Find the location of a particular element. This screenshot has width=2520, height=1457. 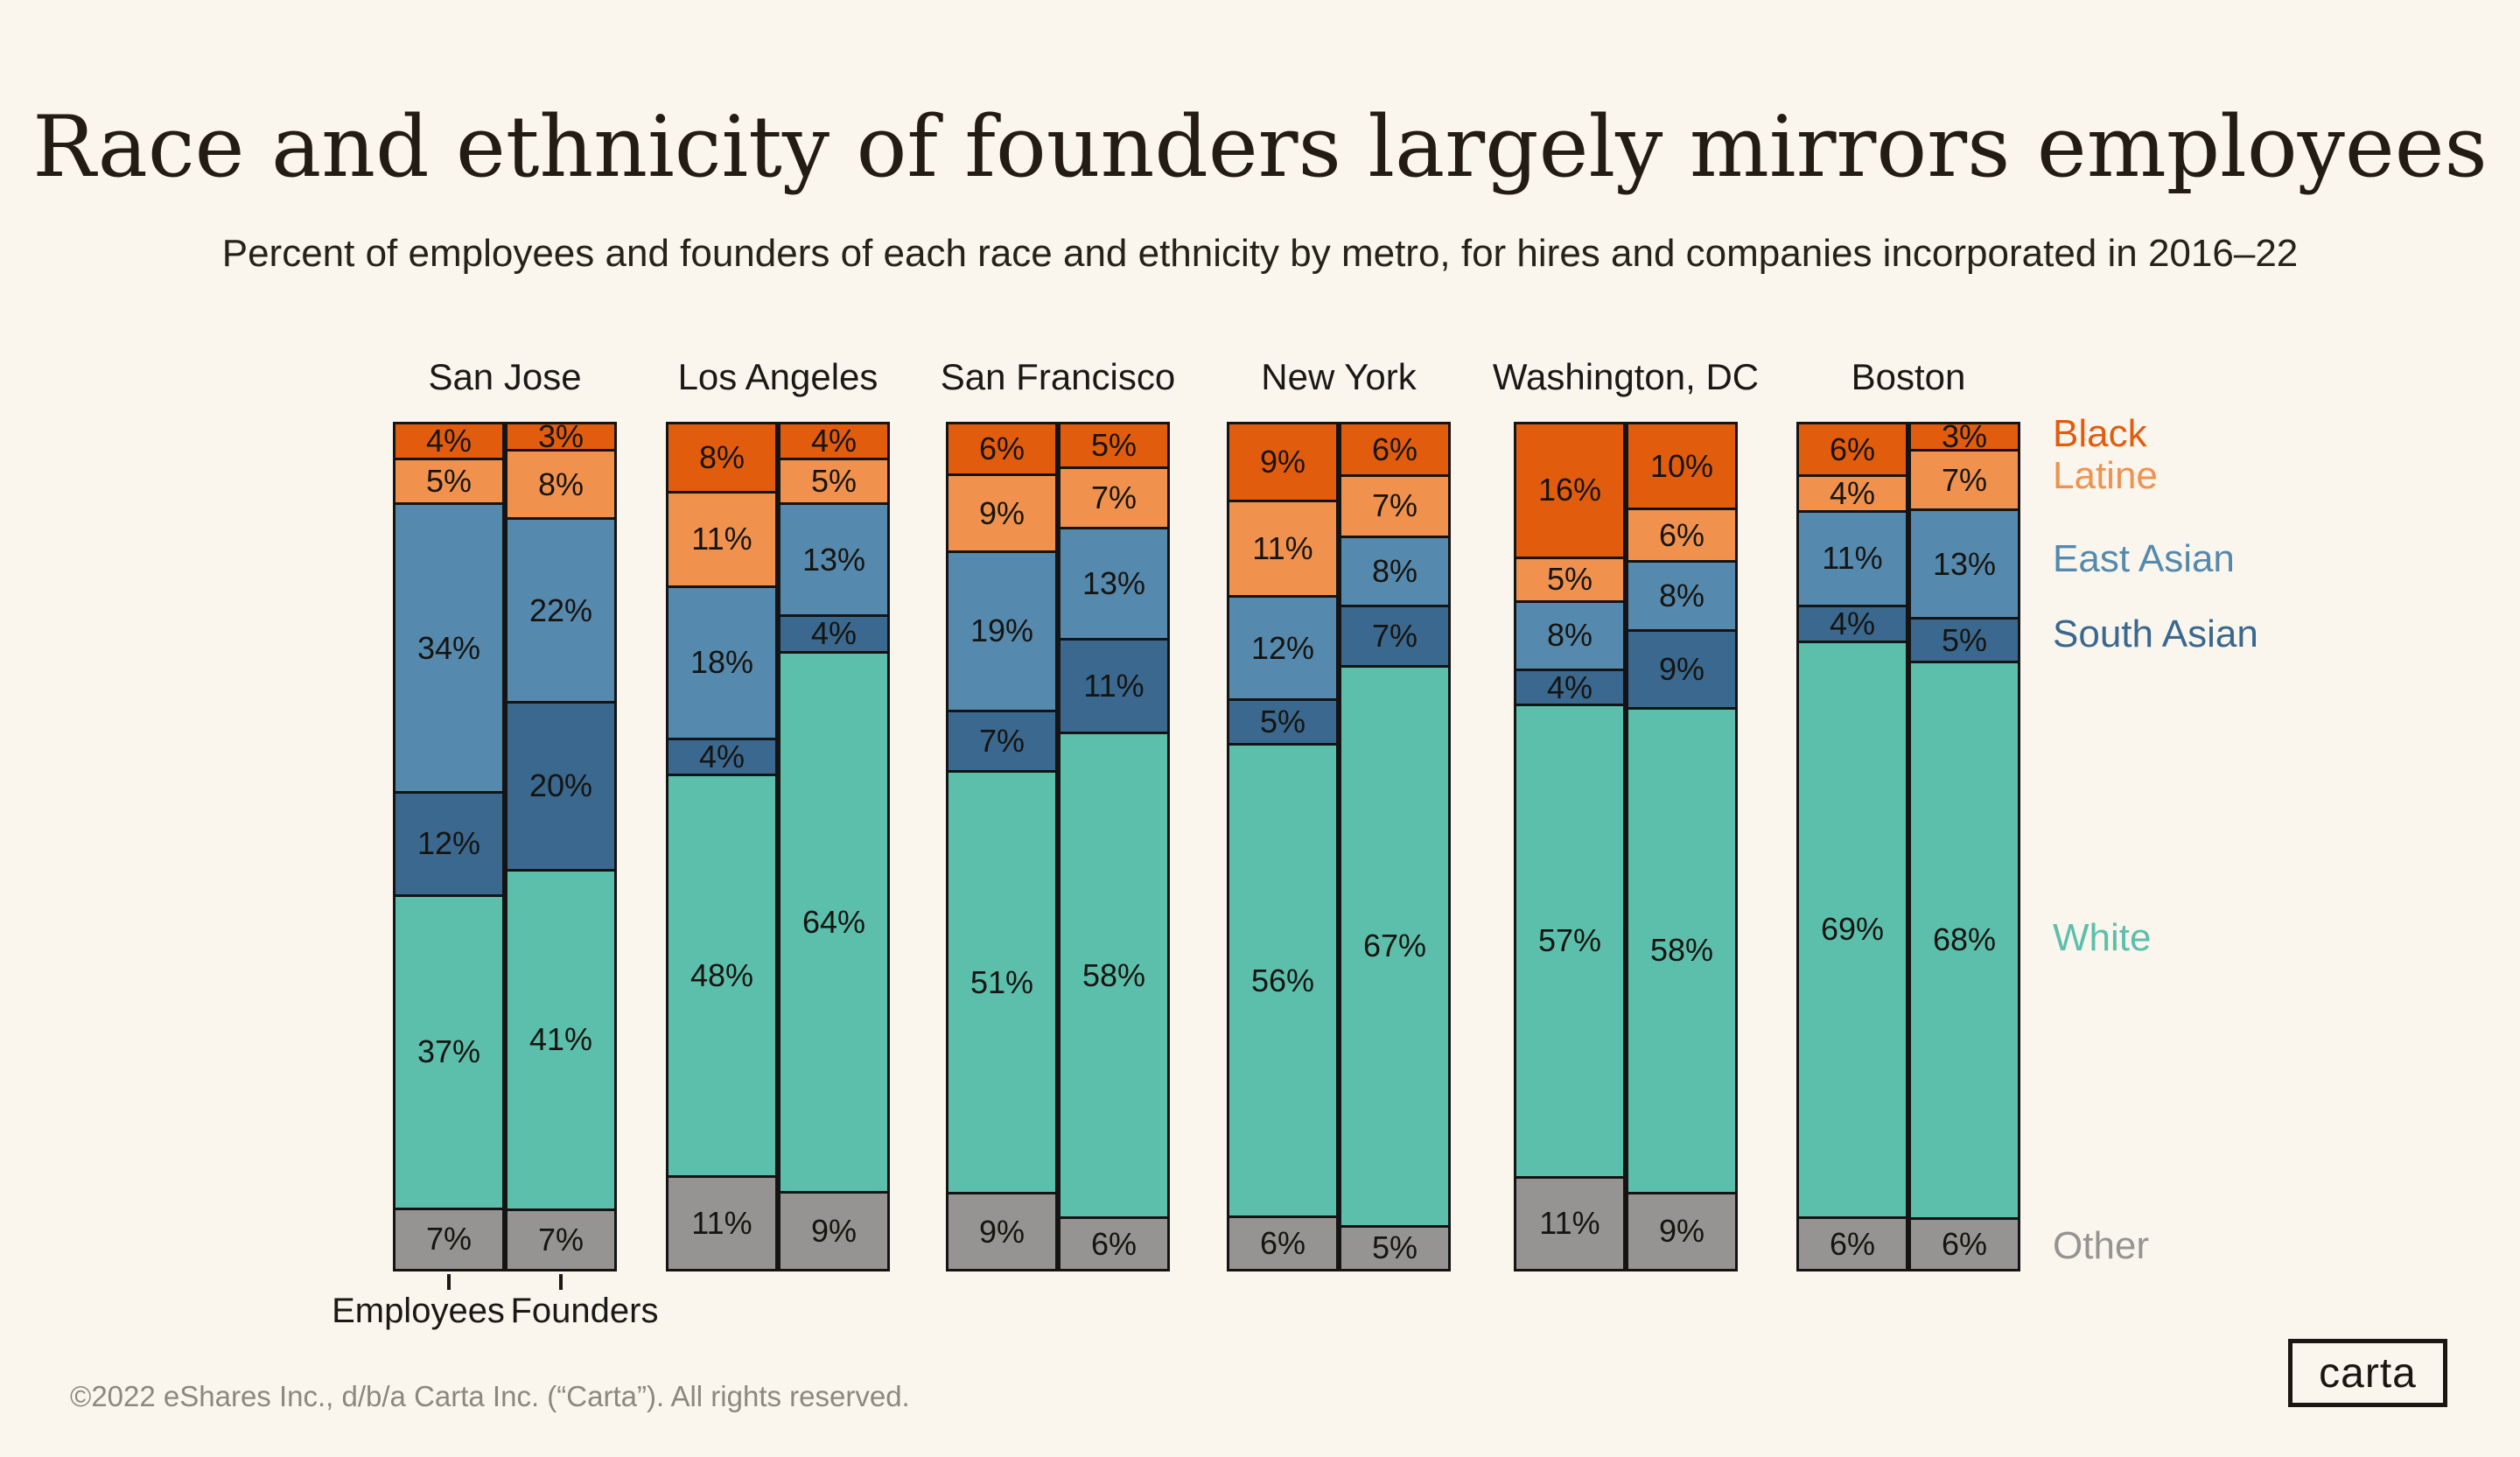

los-angeles-founders-bar: 4% 5% 13% 4% 64% 9% is located at coordinates (834, 846).